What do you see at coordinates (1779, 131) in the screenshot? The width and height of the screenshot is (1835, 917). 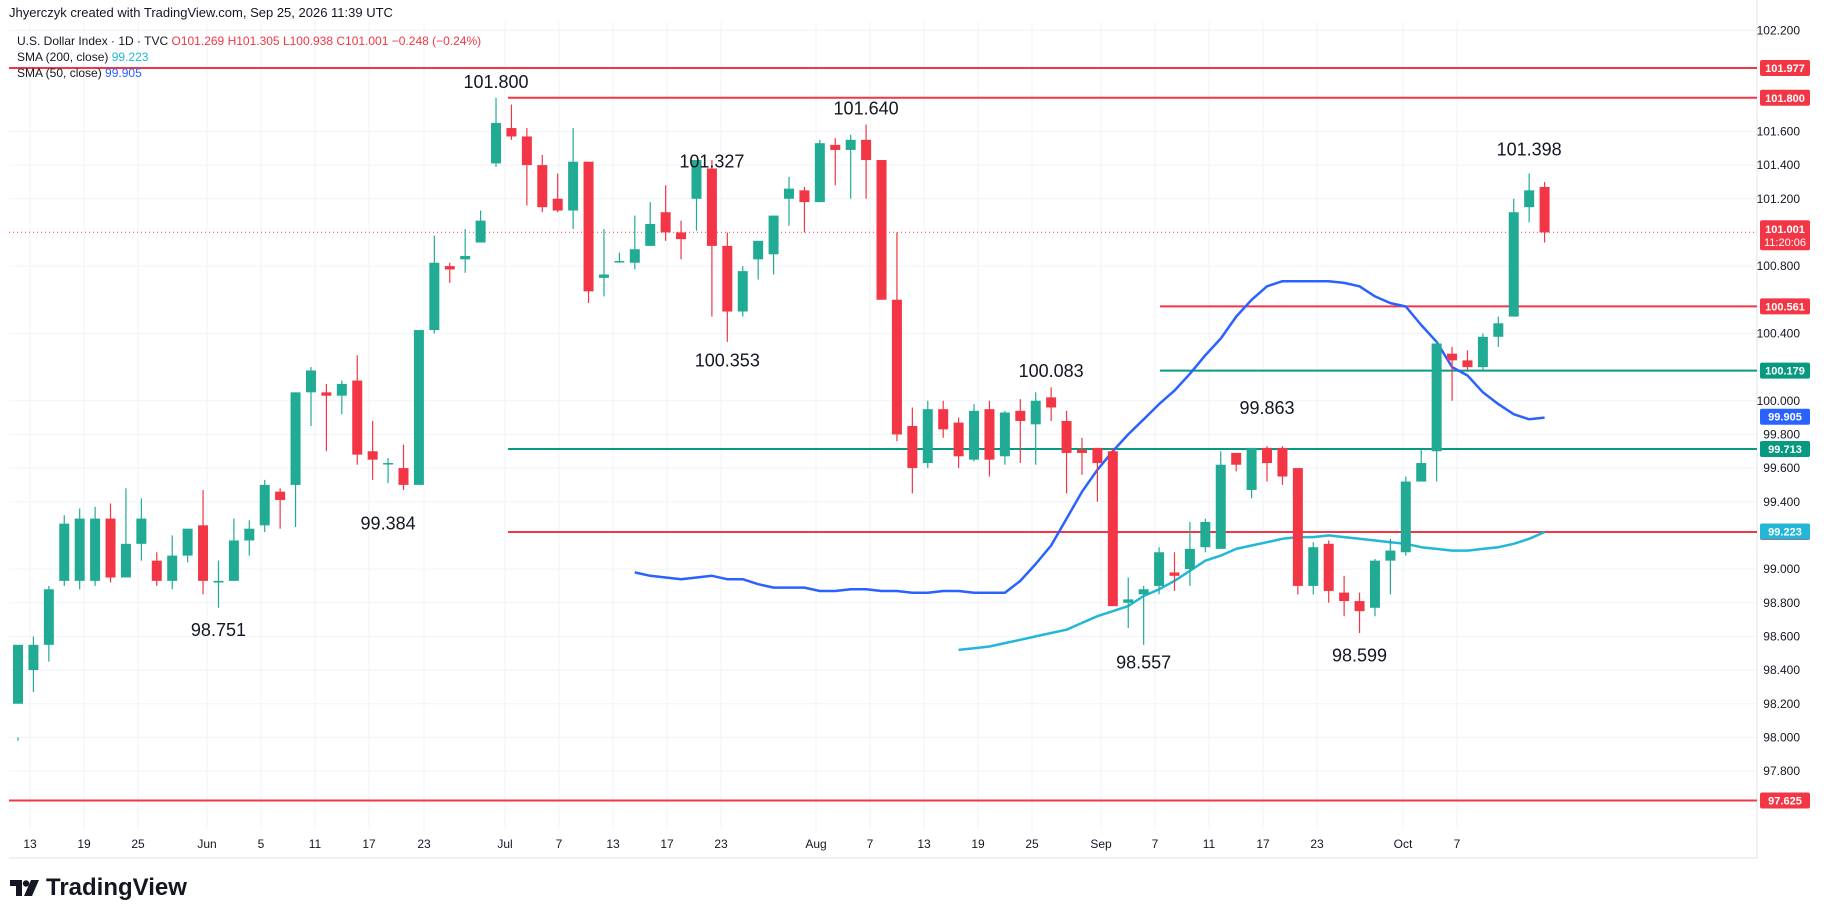 I see `y-tick-label: 101.600` at bounding box center [1779, 131].